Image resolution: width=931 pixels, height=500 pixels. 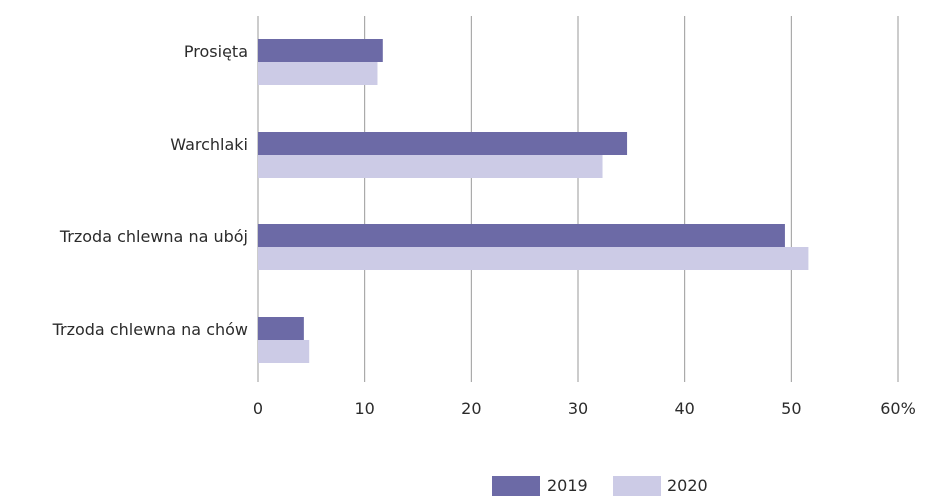 I want to click on legend-swatch-2020, so click(x=637, y=486).